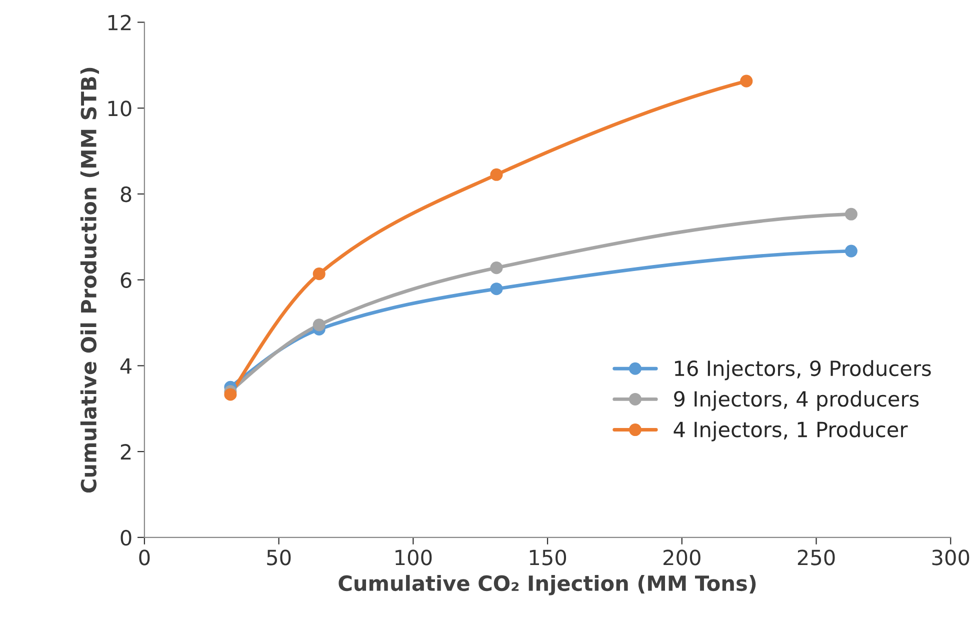  What do you see at coordinates (951, 558) in the screenshot?
I see `x-tick-label: 300` at bounding box center [951, 558].